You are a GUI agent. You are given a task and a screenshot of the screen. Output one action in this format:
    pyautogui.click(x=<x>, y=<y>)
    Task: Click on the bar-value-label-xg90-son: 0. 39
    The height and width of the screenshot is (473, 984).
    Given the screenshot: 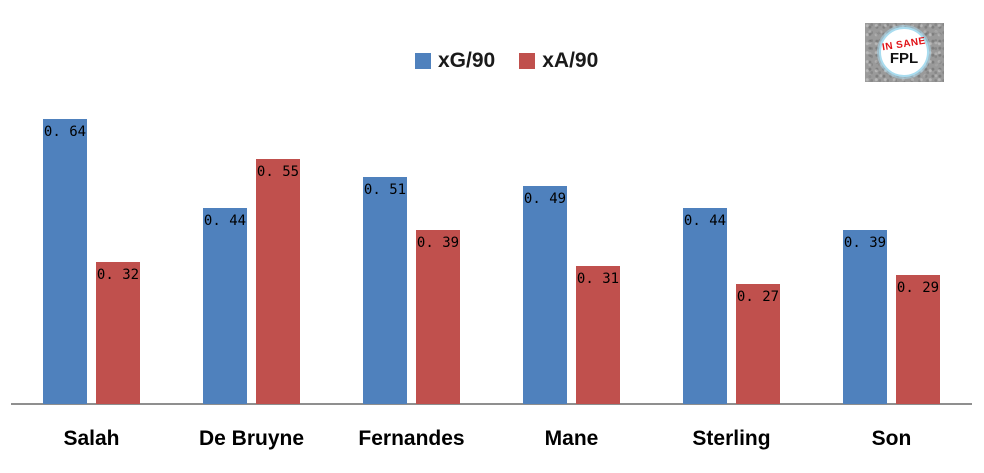 What is the action you would take?
    pyautogui.click(x=865, y=243)
    